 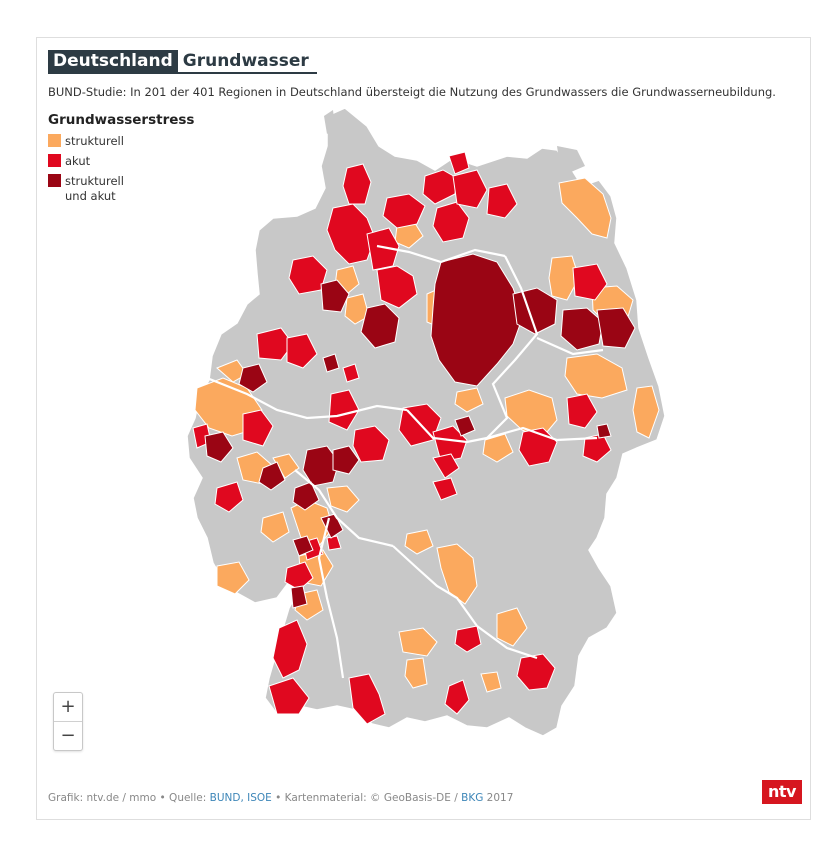 What do you see at coordinates (54, 140) in the screenshot?
I see `legend-swatch-strukturell` at bounding box center [54, 140].